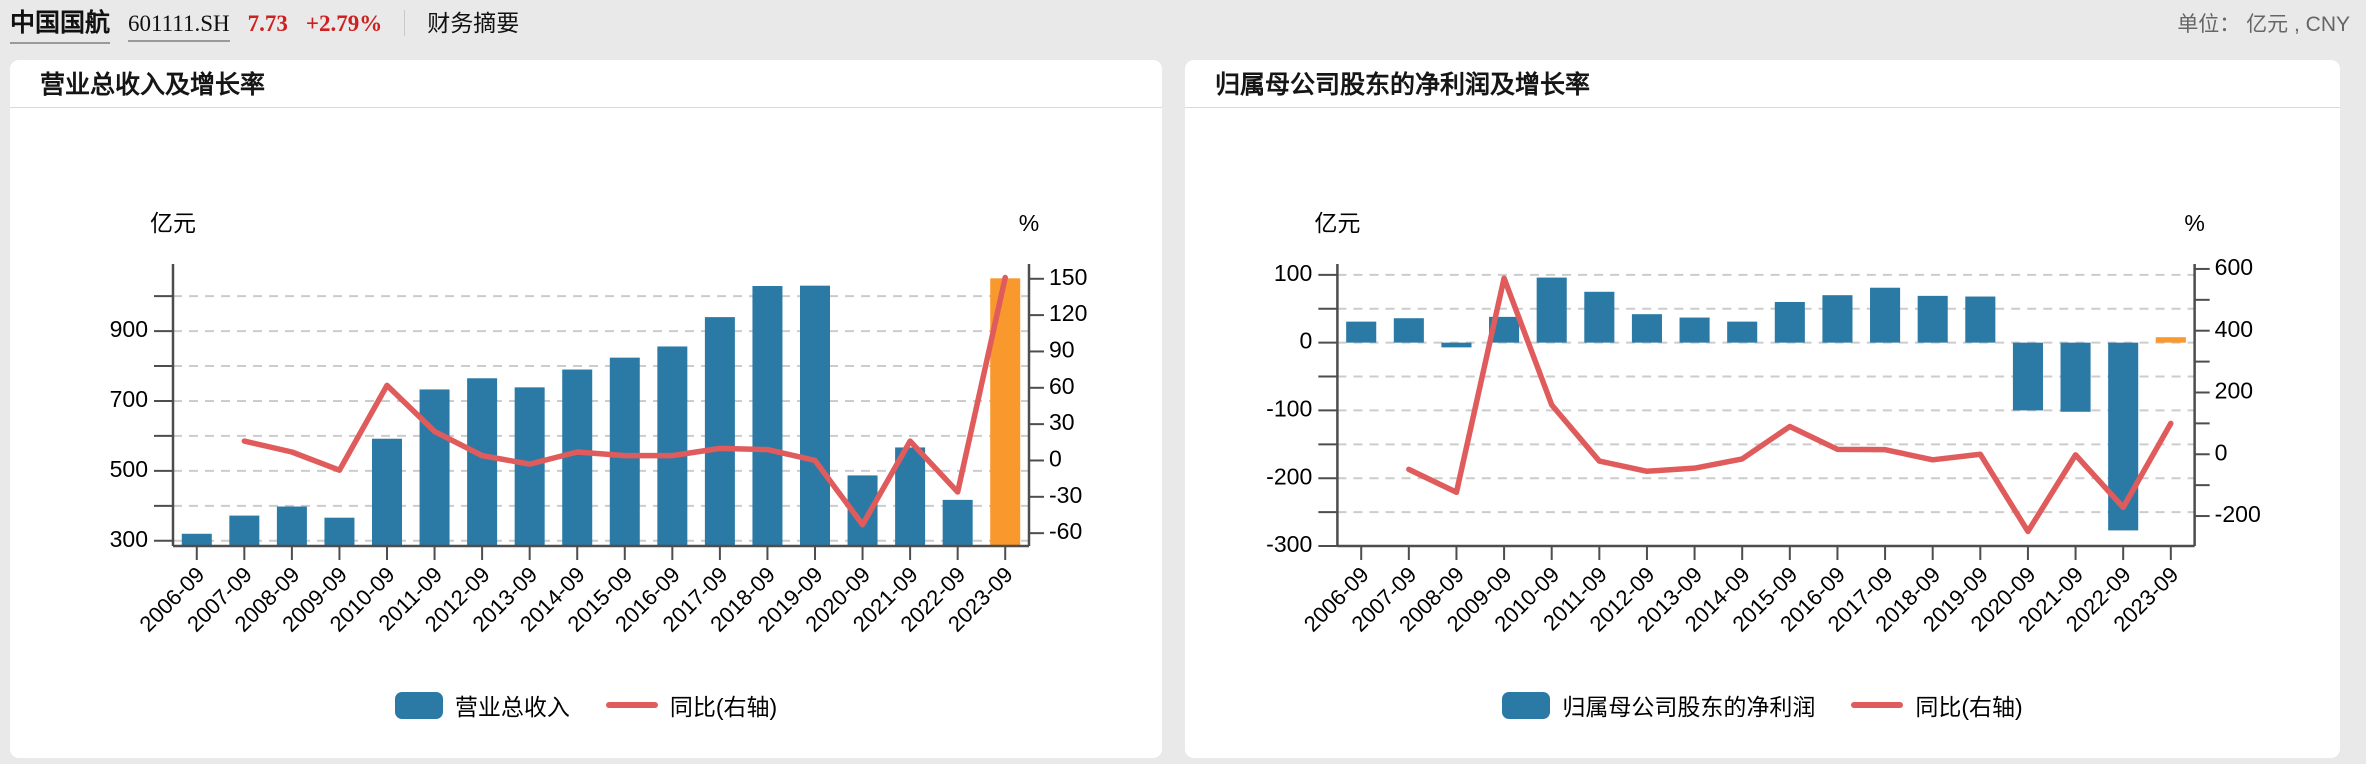 The width and height of the screenshot is (2366, 764). I want to click on svg-text: -60, so click(1065, 531).